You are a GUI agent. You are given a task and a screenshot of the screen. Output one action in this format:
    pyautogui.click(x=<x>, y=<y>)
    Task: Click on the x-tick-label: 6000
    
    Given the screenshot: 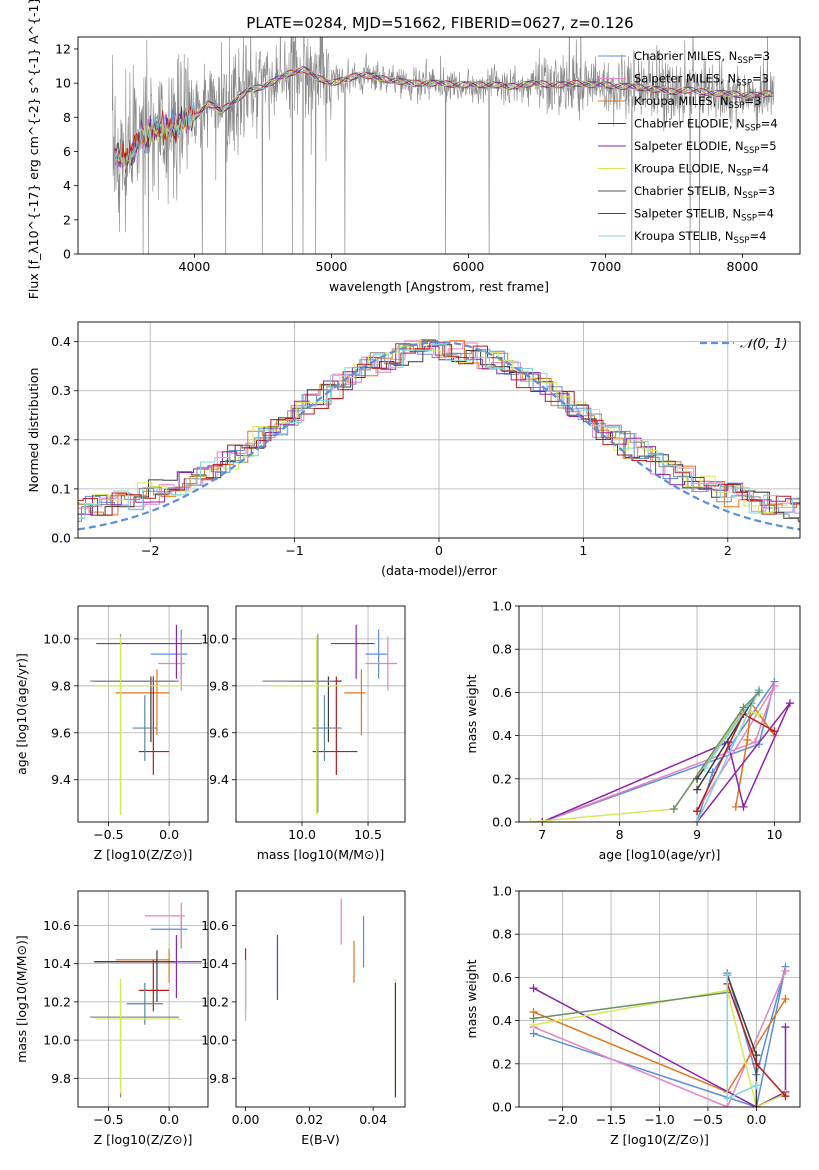 What is the action you would take?
    pyautogui.click(x=469, y=266)
    